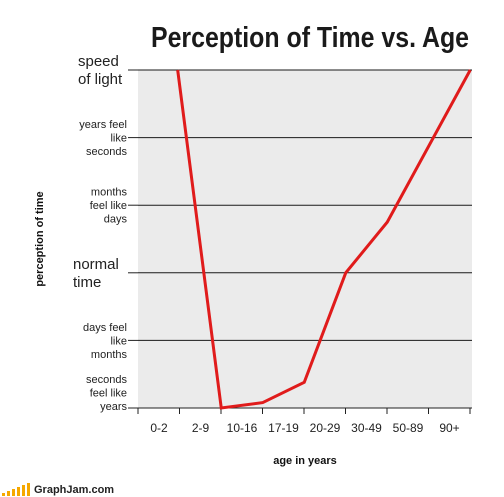  Describe the element at coordinates (242, 428) in the screenshot. I see `x-tick-label: 10-16` at that location.